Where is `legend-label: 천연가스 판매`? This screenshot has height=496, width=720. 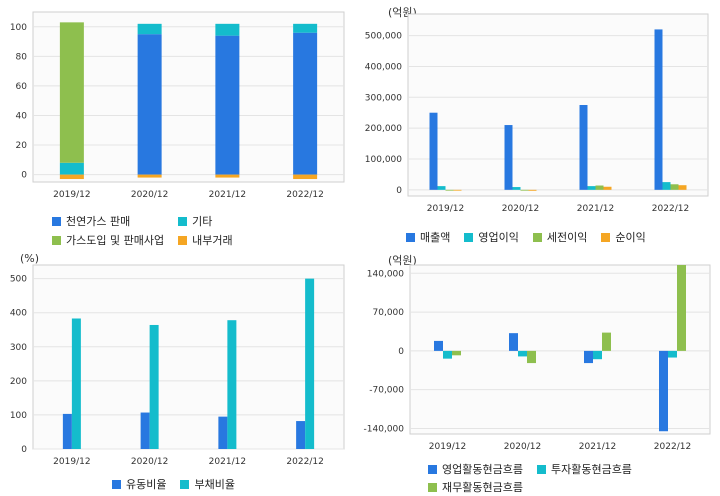
legend-label: 천연가스 판매 is located at coordinates (98, 221).